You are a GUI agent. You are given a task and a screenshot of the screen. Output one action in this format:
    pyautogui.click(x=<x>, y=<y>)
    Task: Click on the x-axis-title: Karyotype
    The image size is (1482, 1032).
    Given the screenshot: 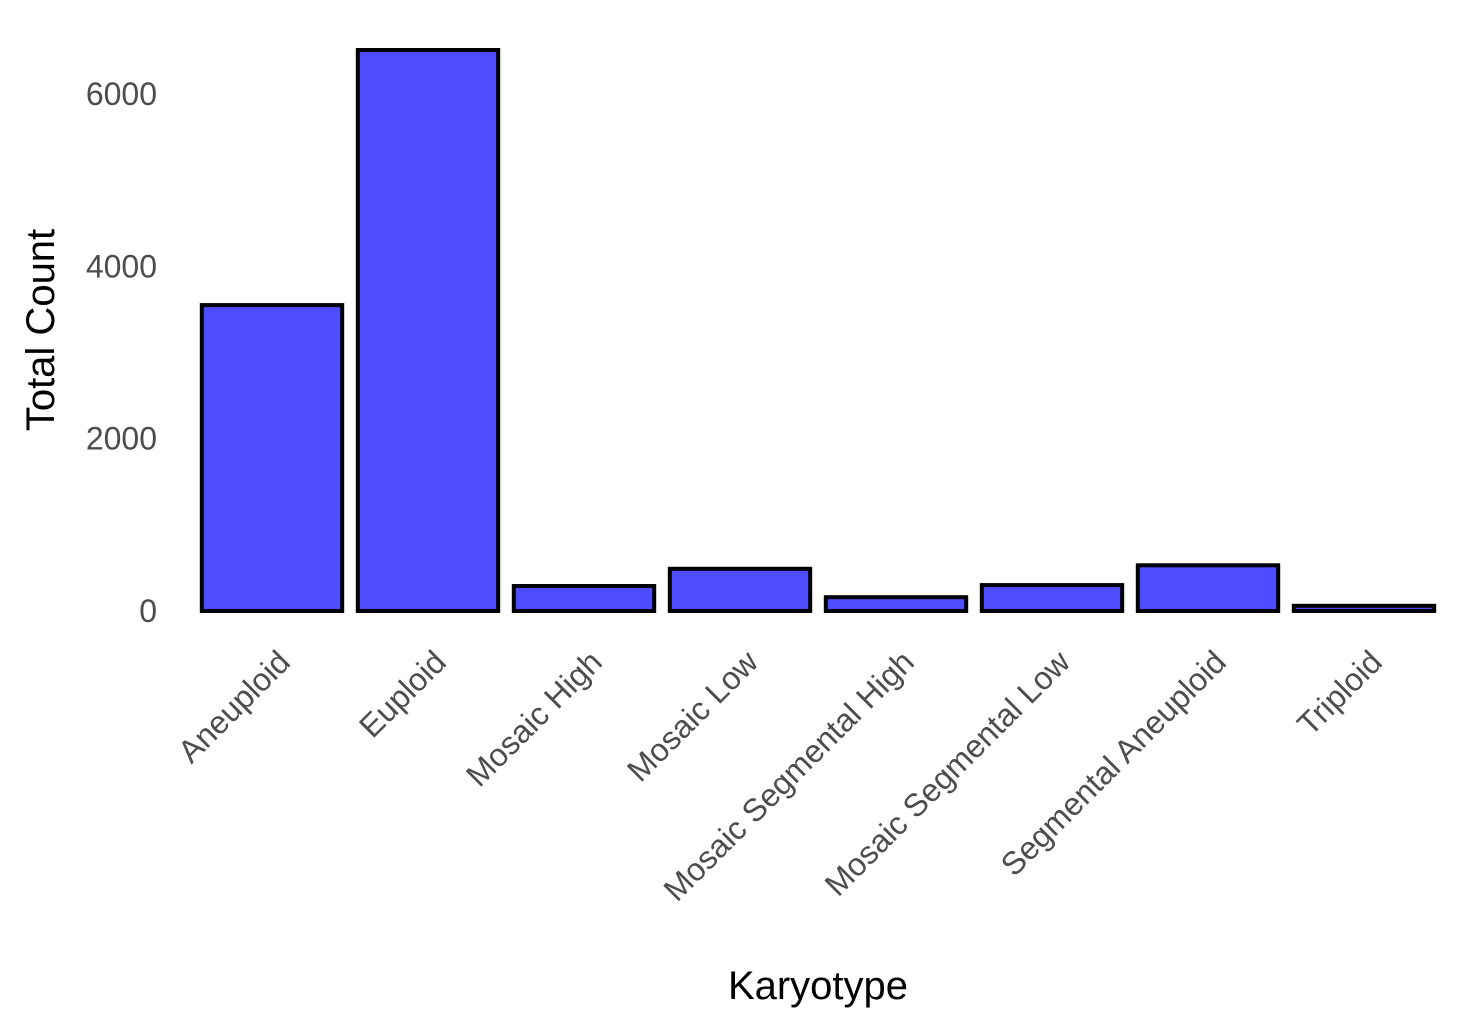 What is the action you would take?
    pyautogui.click(x=818, y=986)
    